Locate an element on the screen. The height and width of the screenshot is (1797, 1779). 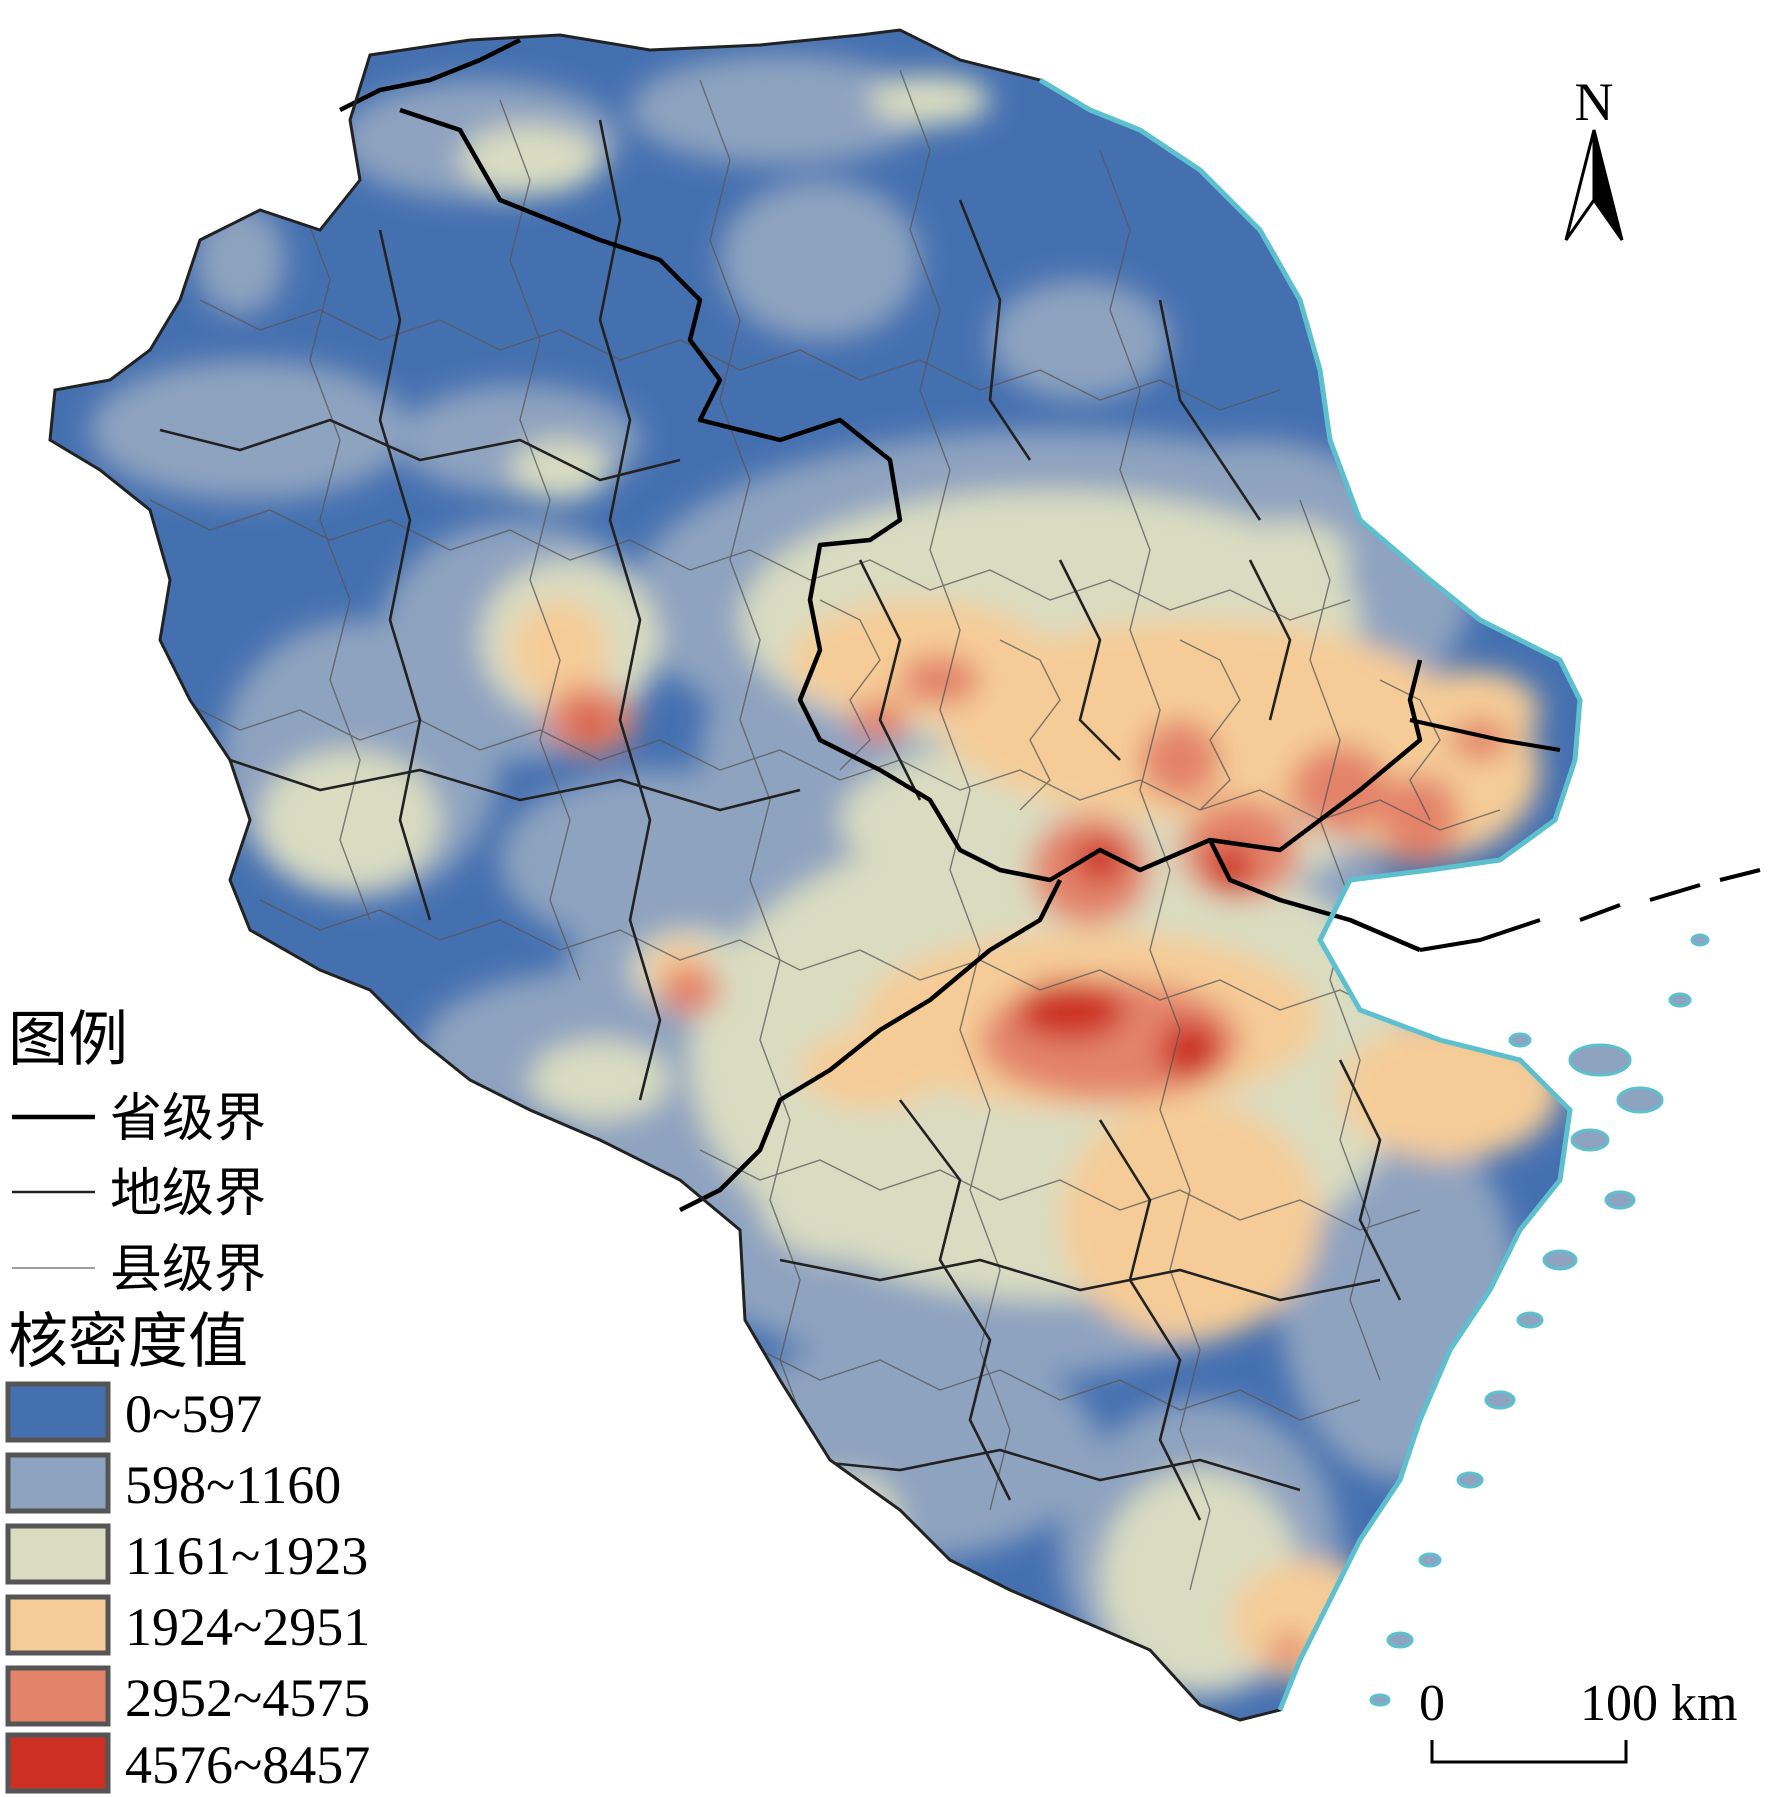
legend-label-county: 县级界 is located at coordinates (188, 1270).